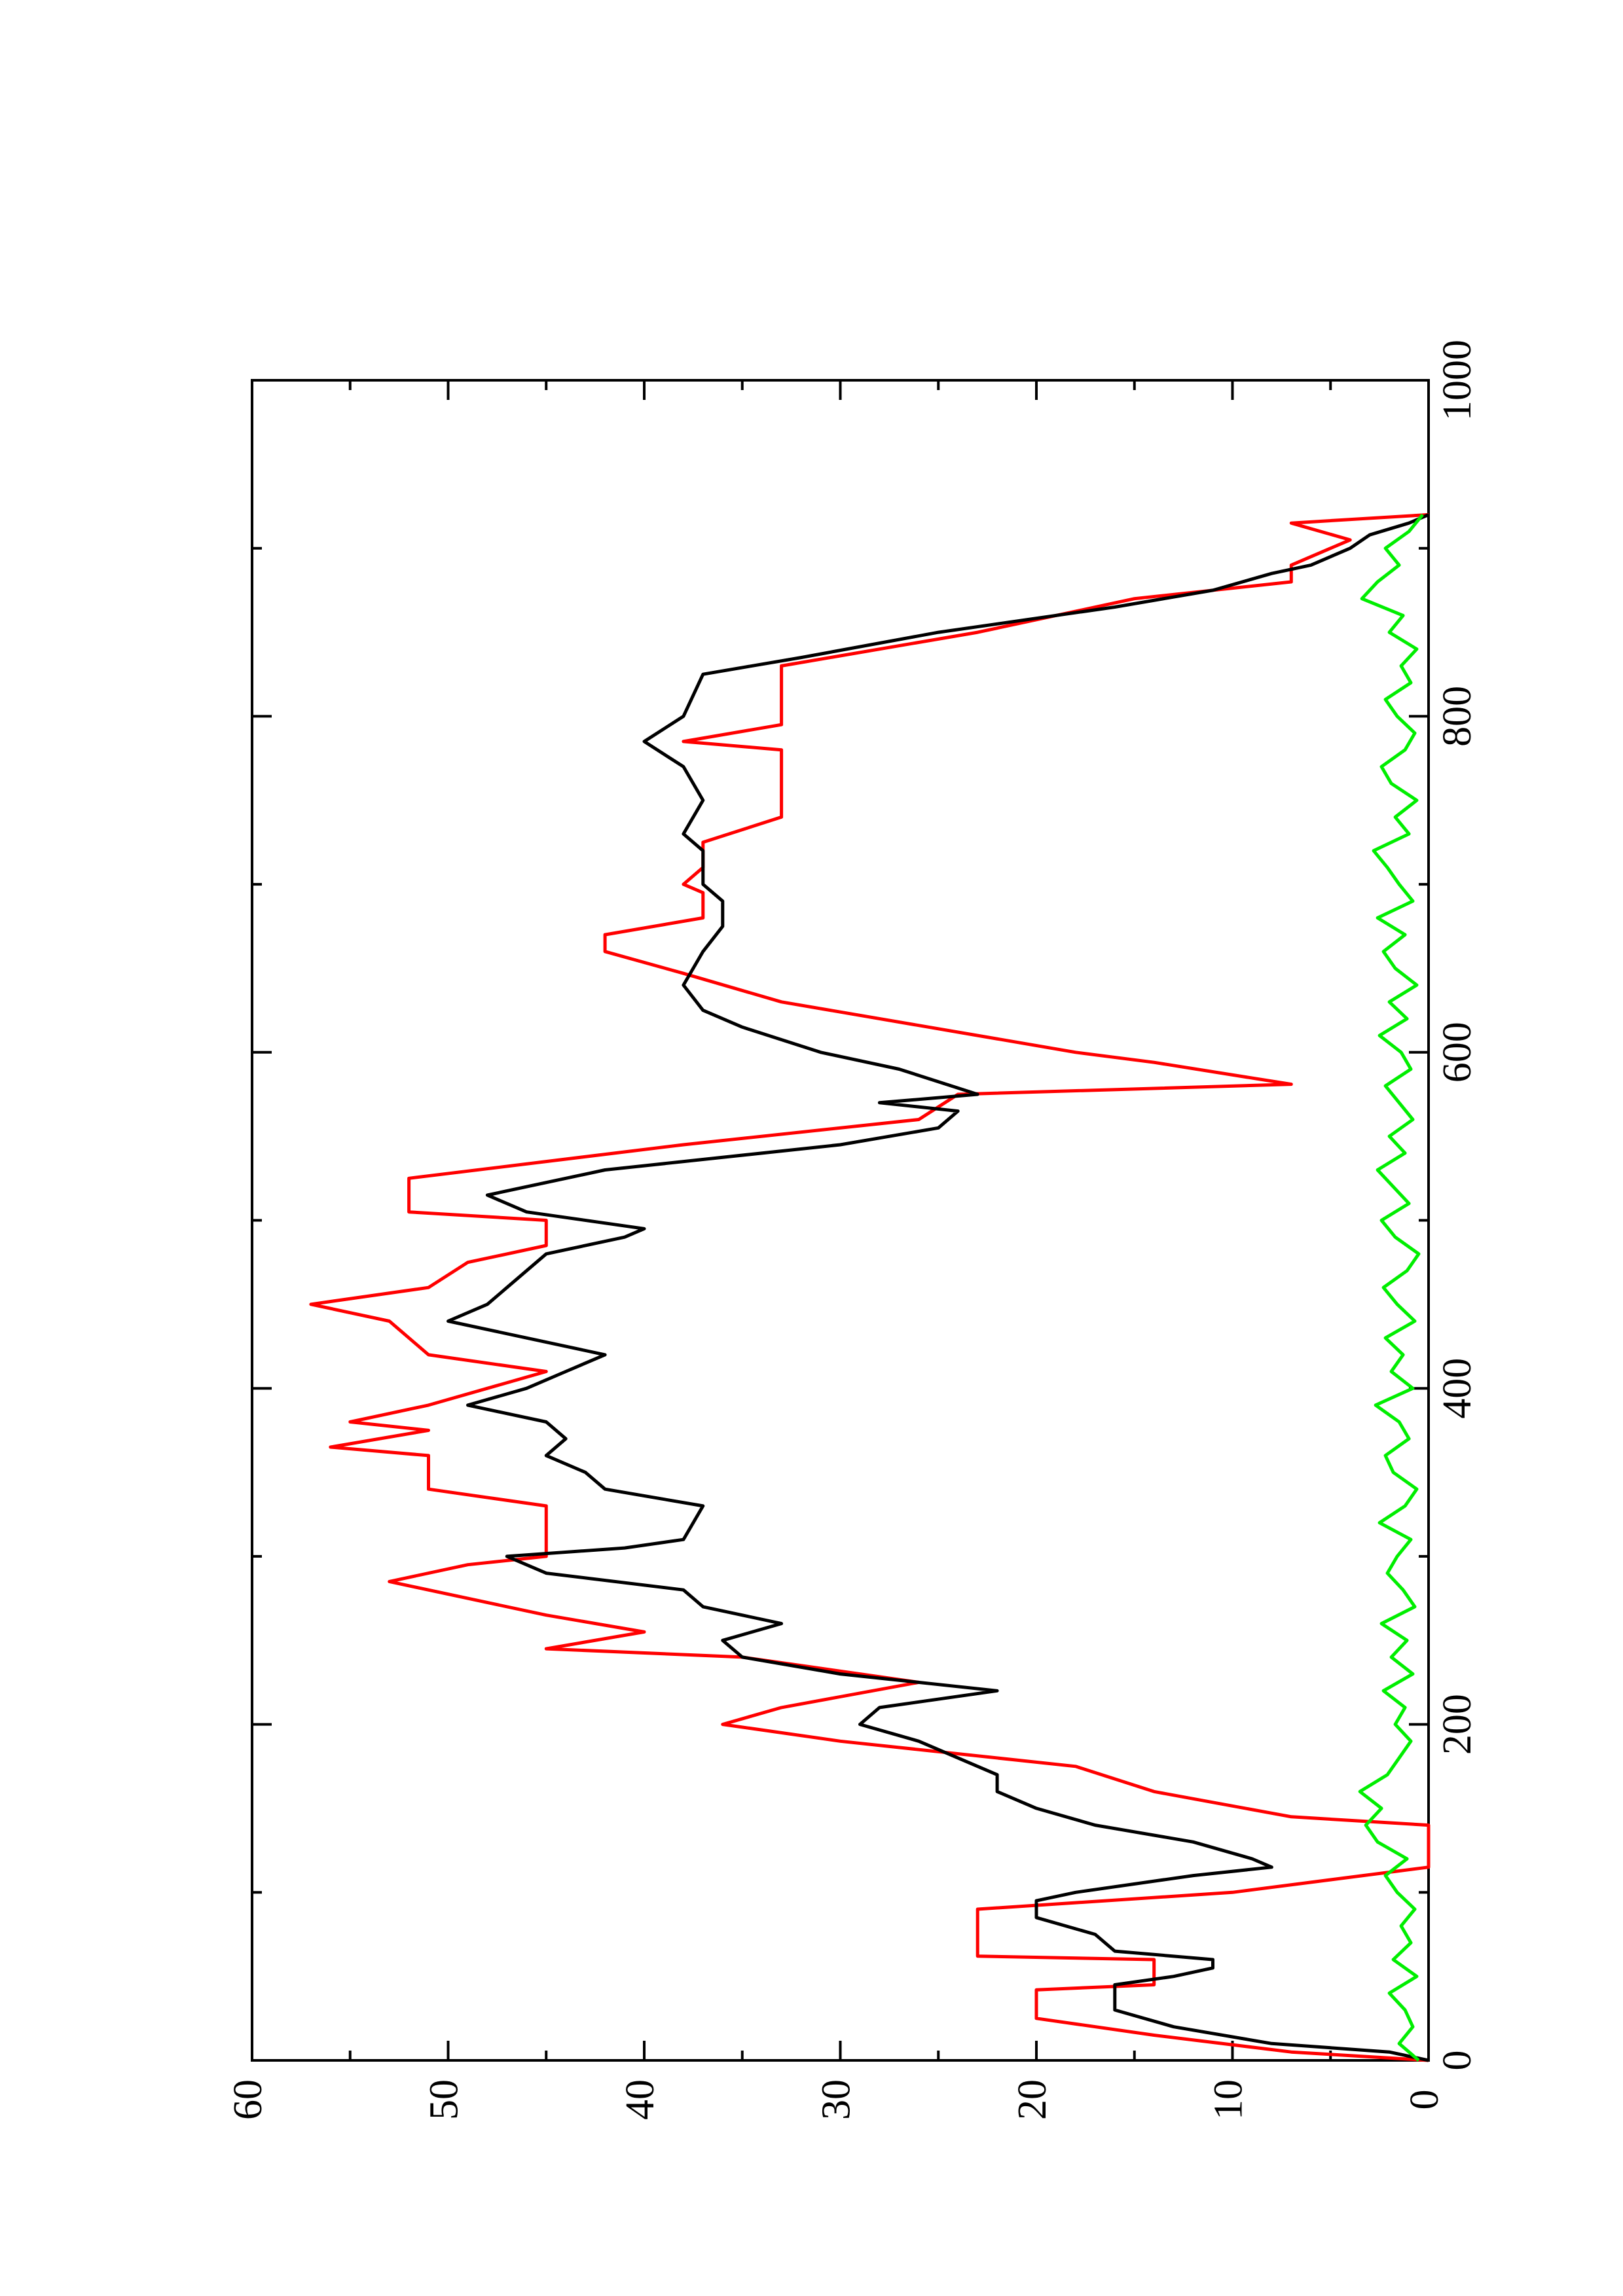 The height and width of the screenshot is (2296, 1623). What do you see at coordinates (1424, 2100) in the screenshot?
I see `y-tick-label: 0` at bounding box center [1424, 2100].